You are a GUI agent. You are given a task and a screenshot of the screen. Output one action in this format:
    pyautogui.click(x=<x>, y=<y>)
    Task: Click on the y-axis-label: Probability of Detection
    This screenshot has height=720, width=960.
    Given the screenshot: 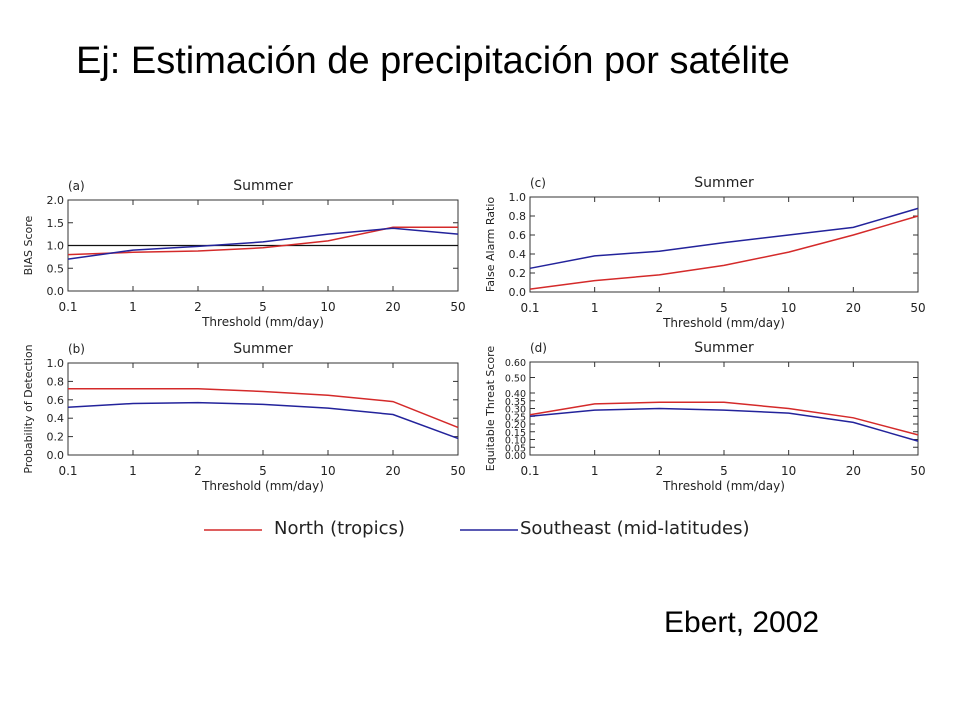 What is the action you would take?
    pyautogui.click(x=28, y=408)
    